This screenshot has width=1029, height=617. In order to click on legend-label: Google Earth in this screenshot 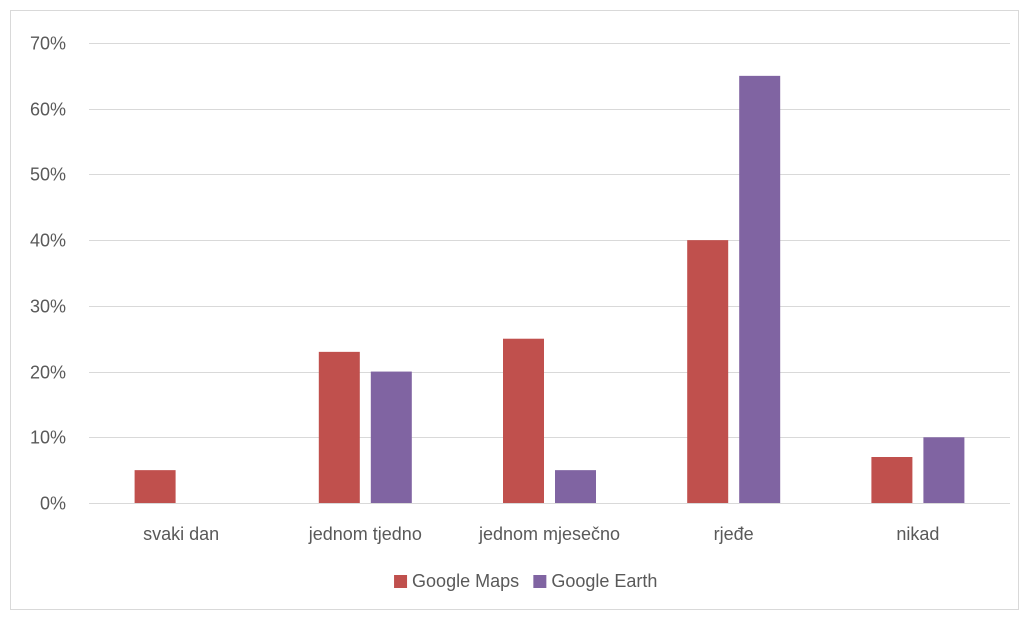, I will do `click(604, 581)`.